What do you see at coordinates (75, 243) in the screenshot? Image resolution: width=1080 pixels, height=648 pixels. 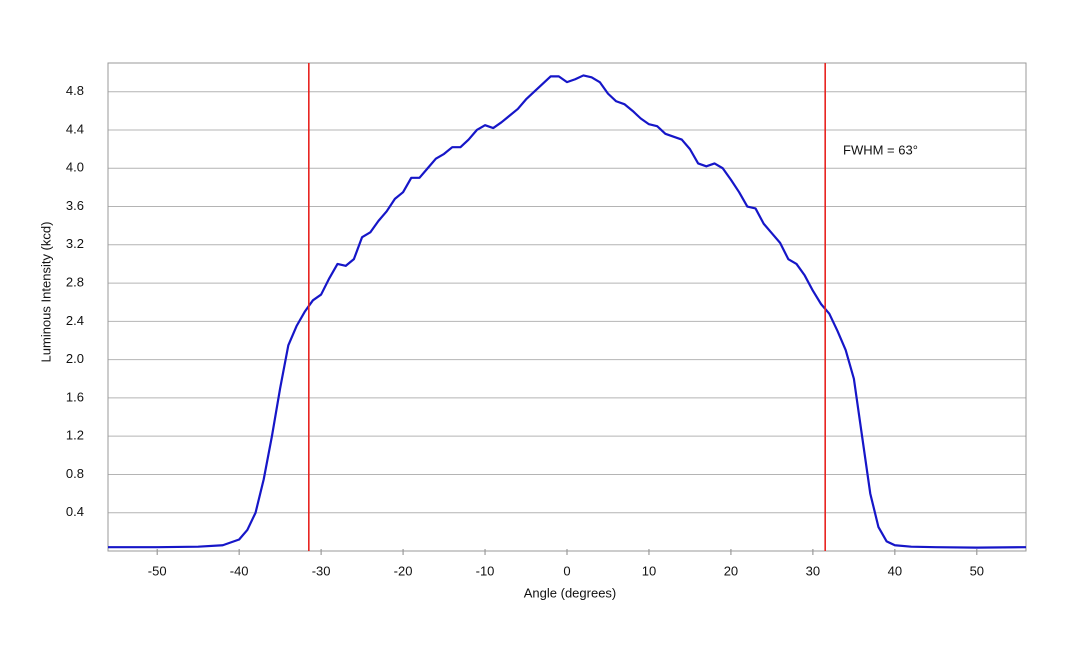 I see `y-tick-label: 3.2` at bounding box center [75, 243].